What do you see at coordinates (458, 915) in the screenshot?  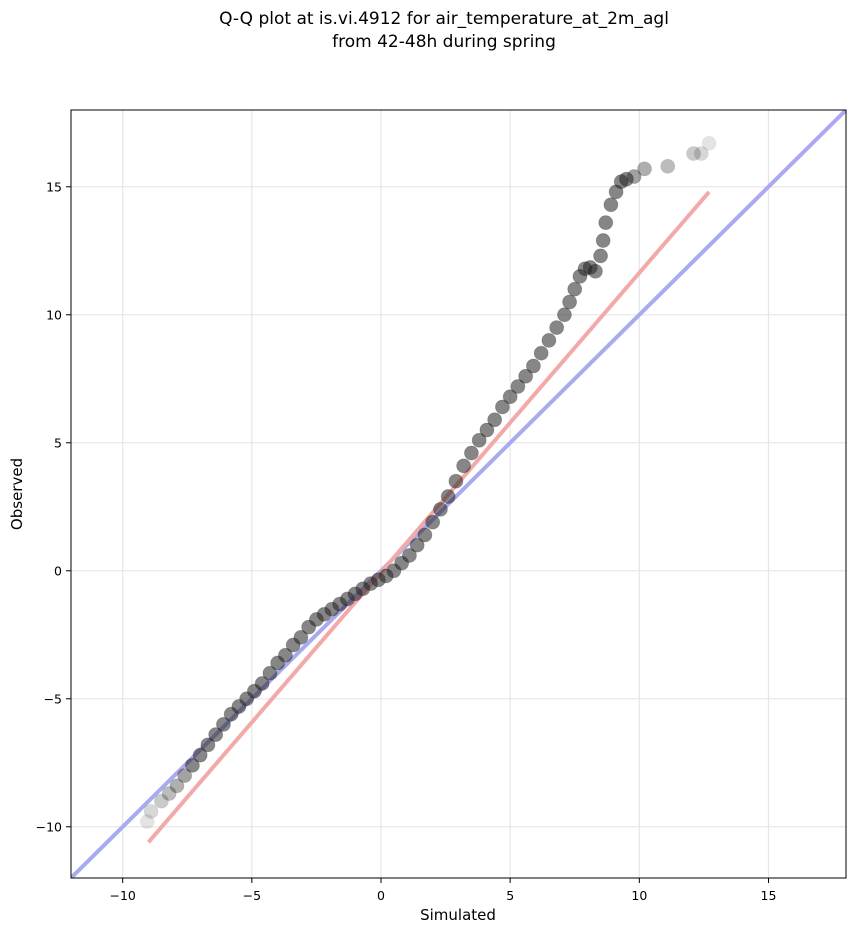 I see `x-axis-label: Simulated` at bounding box center [458, 915].